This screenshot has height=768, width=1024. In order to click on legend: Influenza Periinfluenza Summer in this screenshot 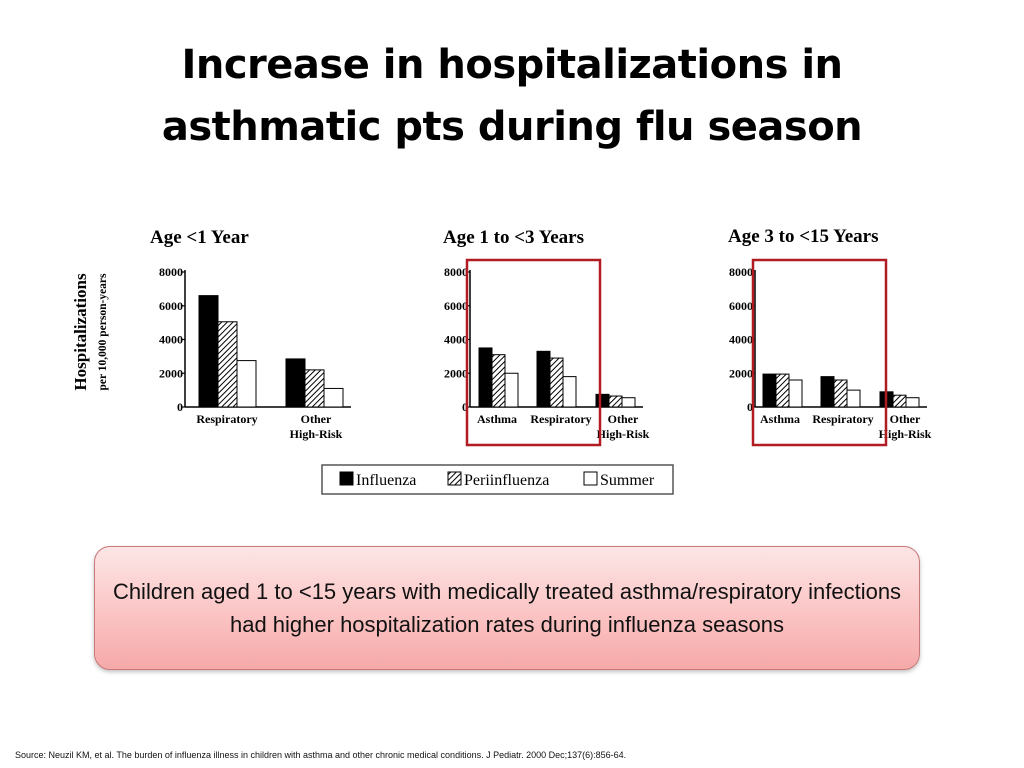, I will do `click(497, 479)`.